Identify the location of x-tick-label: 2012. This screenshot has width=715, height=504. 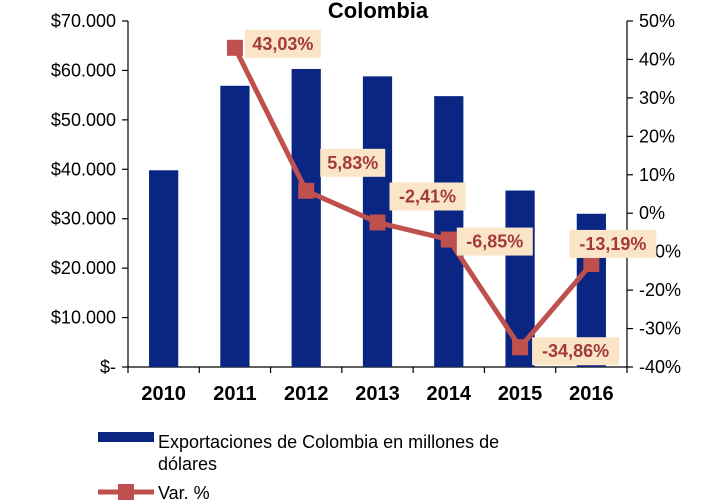
(306, 394).